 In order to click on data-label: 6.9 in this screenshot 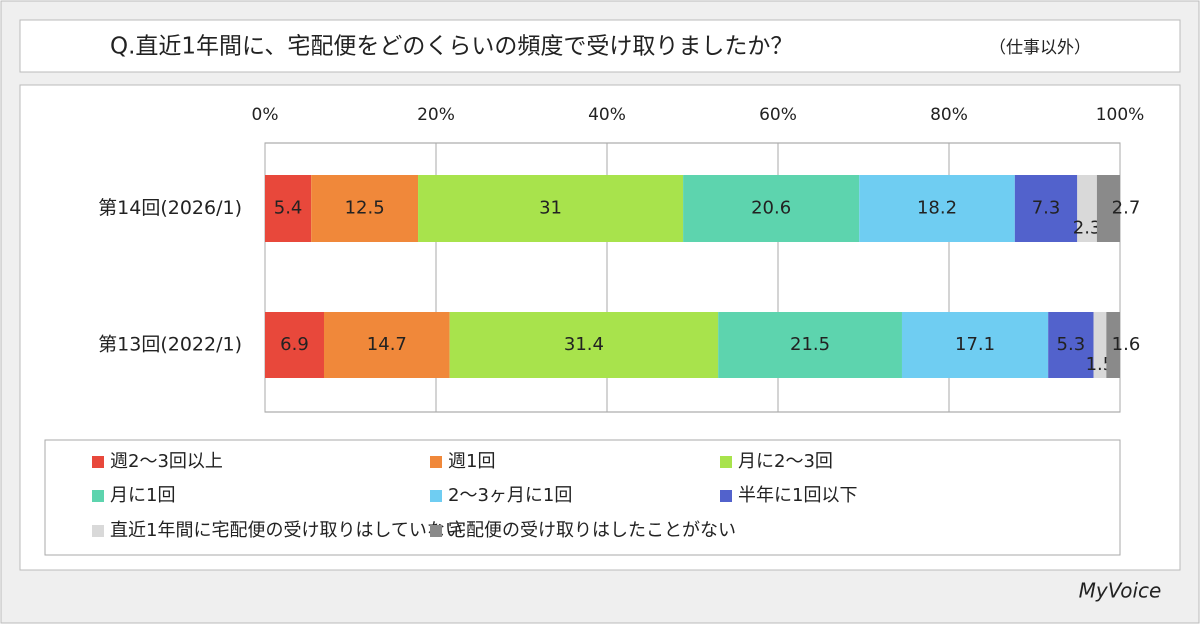, I will do `click(294, 344)`.